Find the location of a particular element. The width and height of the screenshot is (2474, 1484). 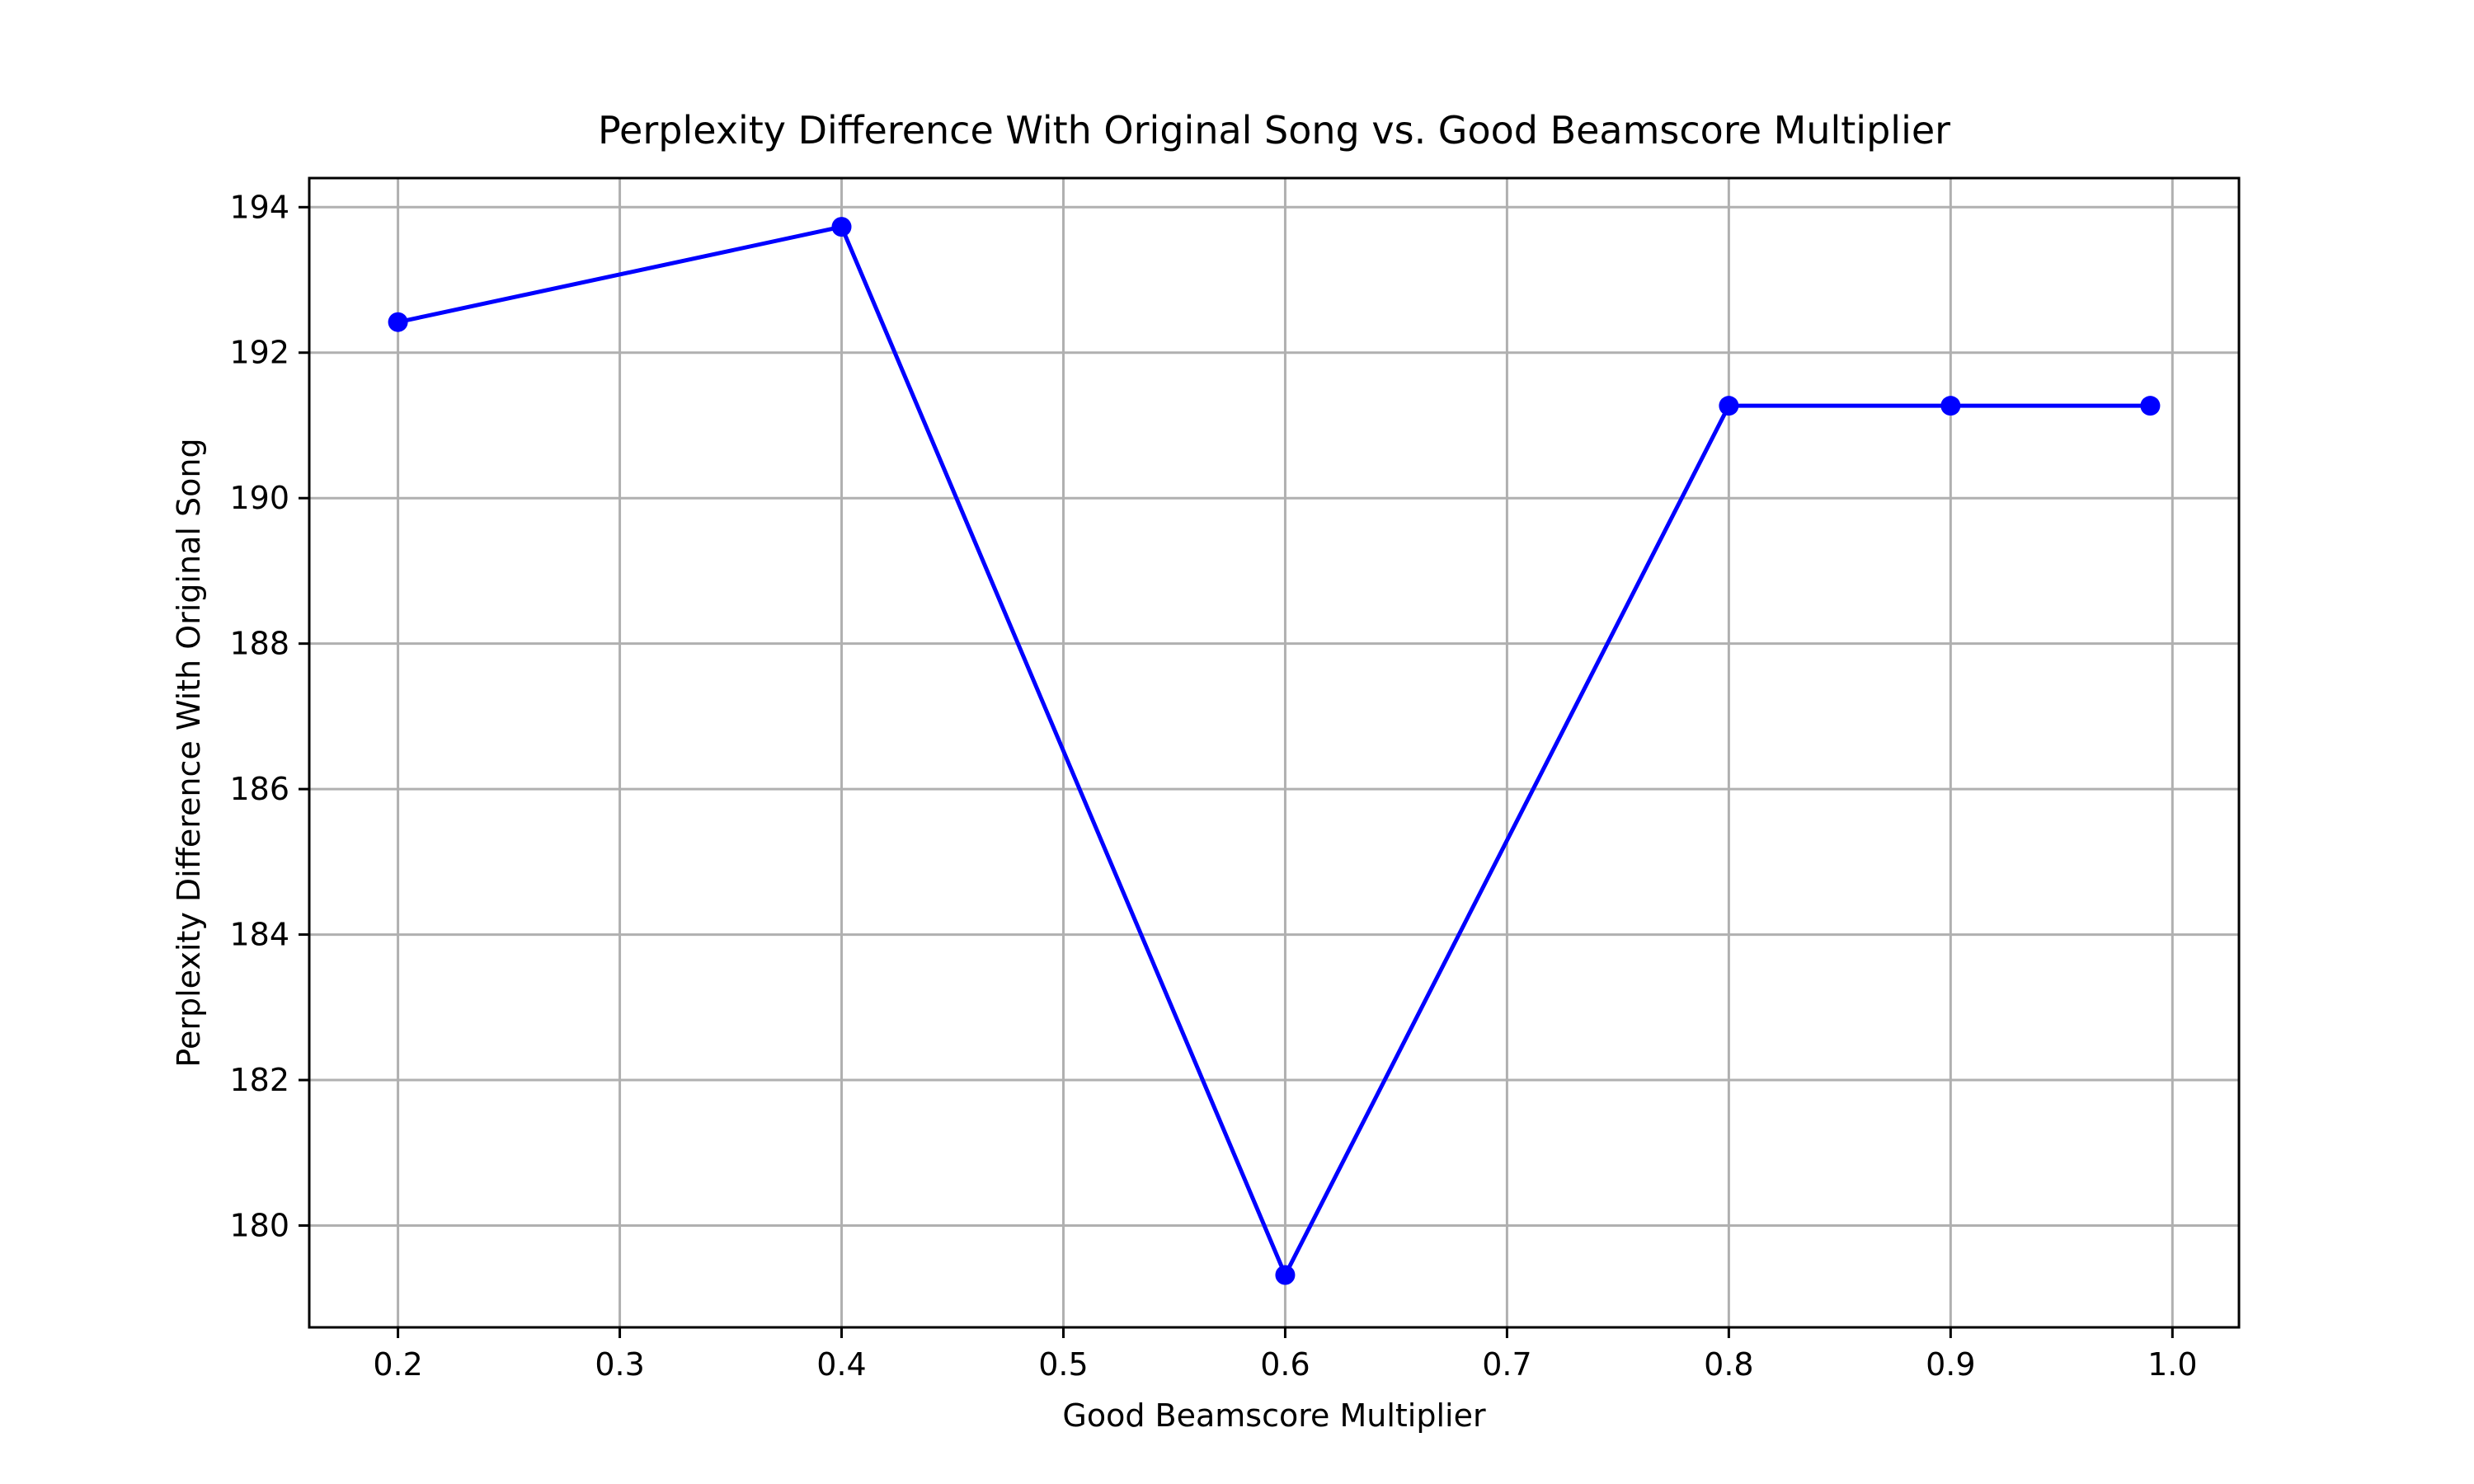

x-tick-label: 0.4 is located at coordinates (841, 1364).